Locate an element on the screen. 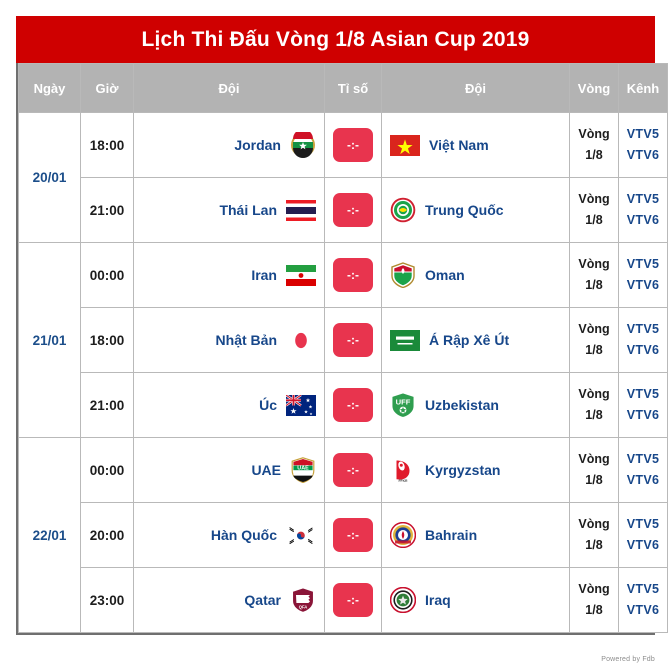 The height and width of the screenshot is (665, 671). home-team-cell: Nhật Bản is located at coordinates (229, 340).